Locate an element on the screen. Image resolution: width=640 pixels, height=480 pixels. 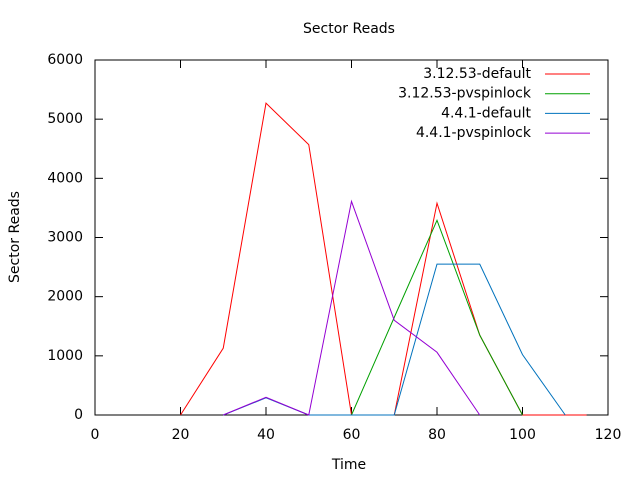
legend-label: 4.4.1-default is located at coordinates (486, 113).